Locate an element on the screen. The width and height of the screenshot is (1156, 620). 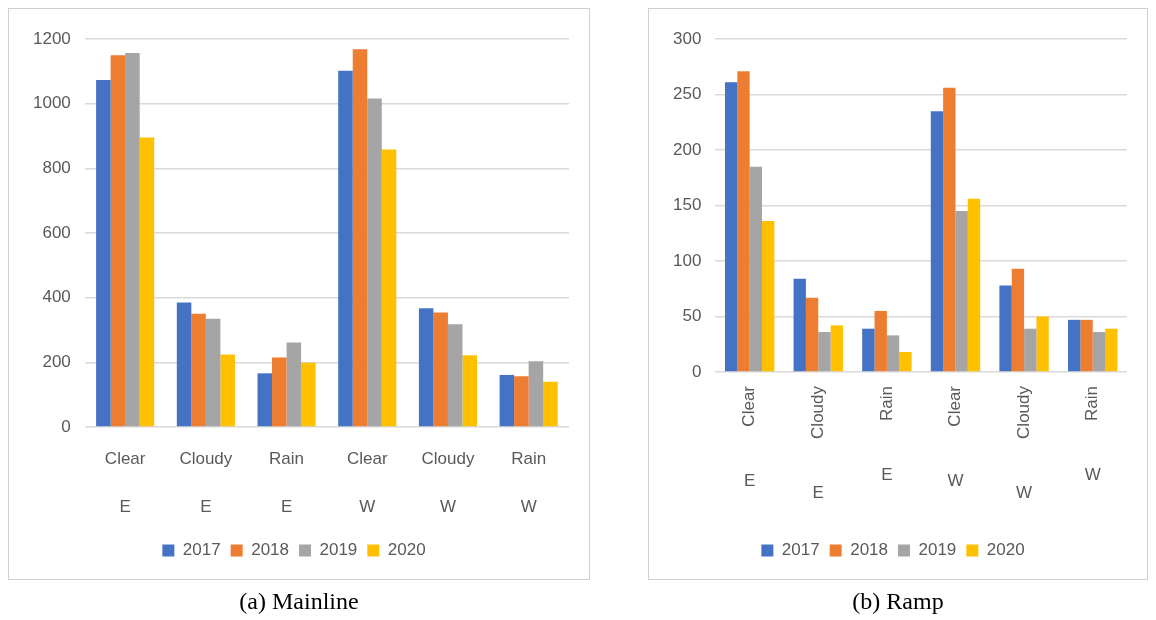
text: (b) Ramp is located at coordinates (898, 601).